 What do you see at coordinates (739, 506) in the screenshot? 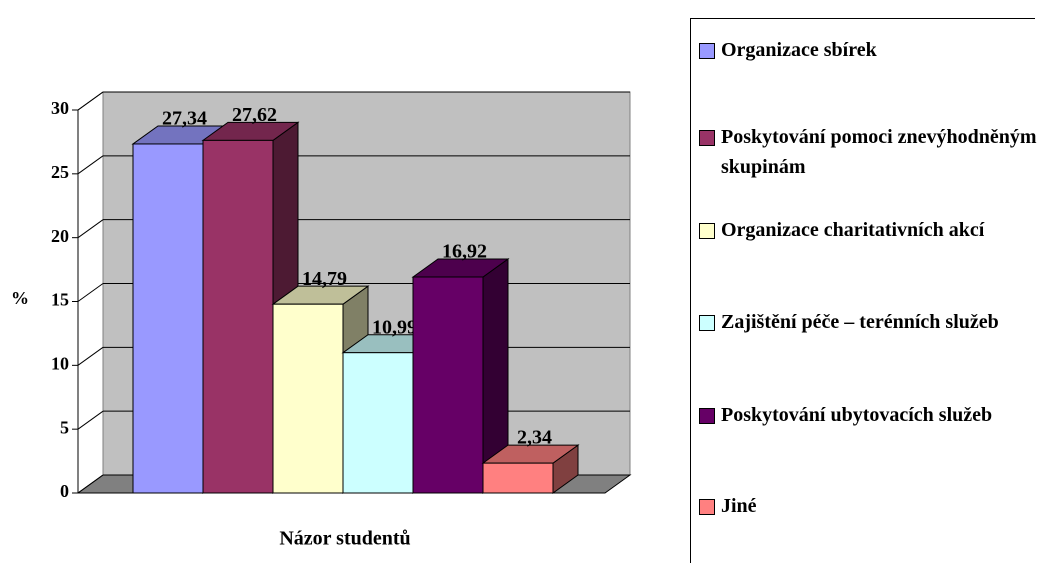
I see `legend-label: Jiné` at bounding box center [739, 506].